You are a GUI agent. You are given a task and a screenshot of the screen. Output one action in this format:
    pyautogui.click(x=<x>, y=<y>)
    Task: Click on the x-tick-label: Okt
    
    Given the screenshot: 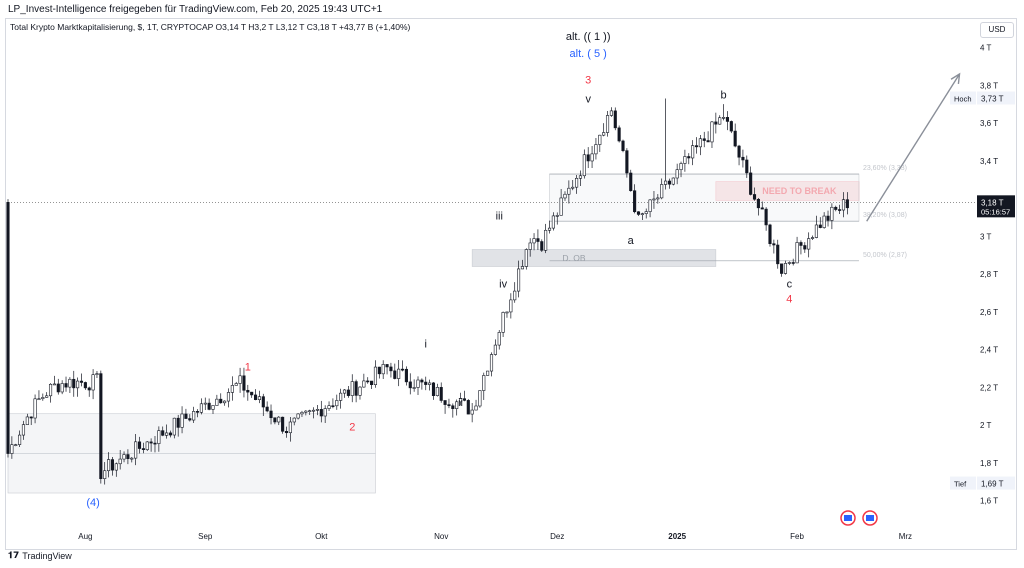 What is the action you would take?
    pyautogui.click(x=321, y=536)
    